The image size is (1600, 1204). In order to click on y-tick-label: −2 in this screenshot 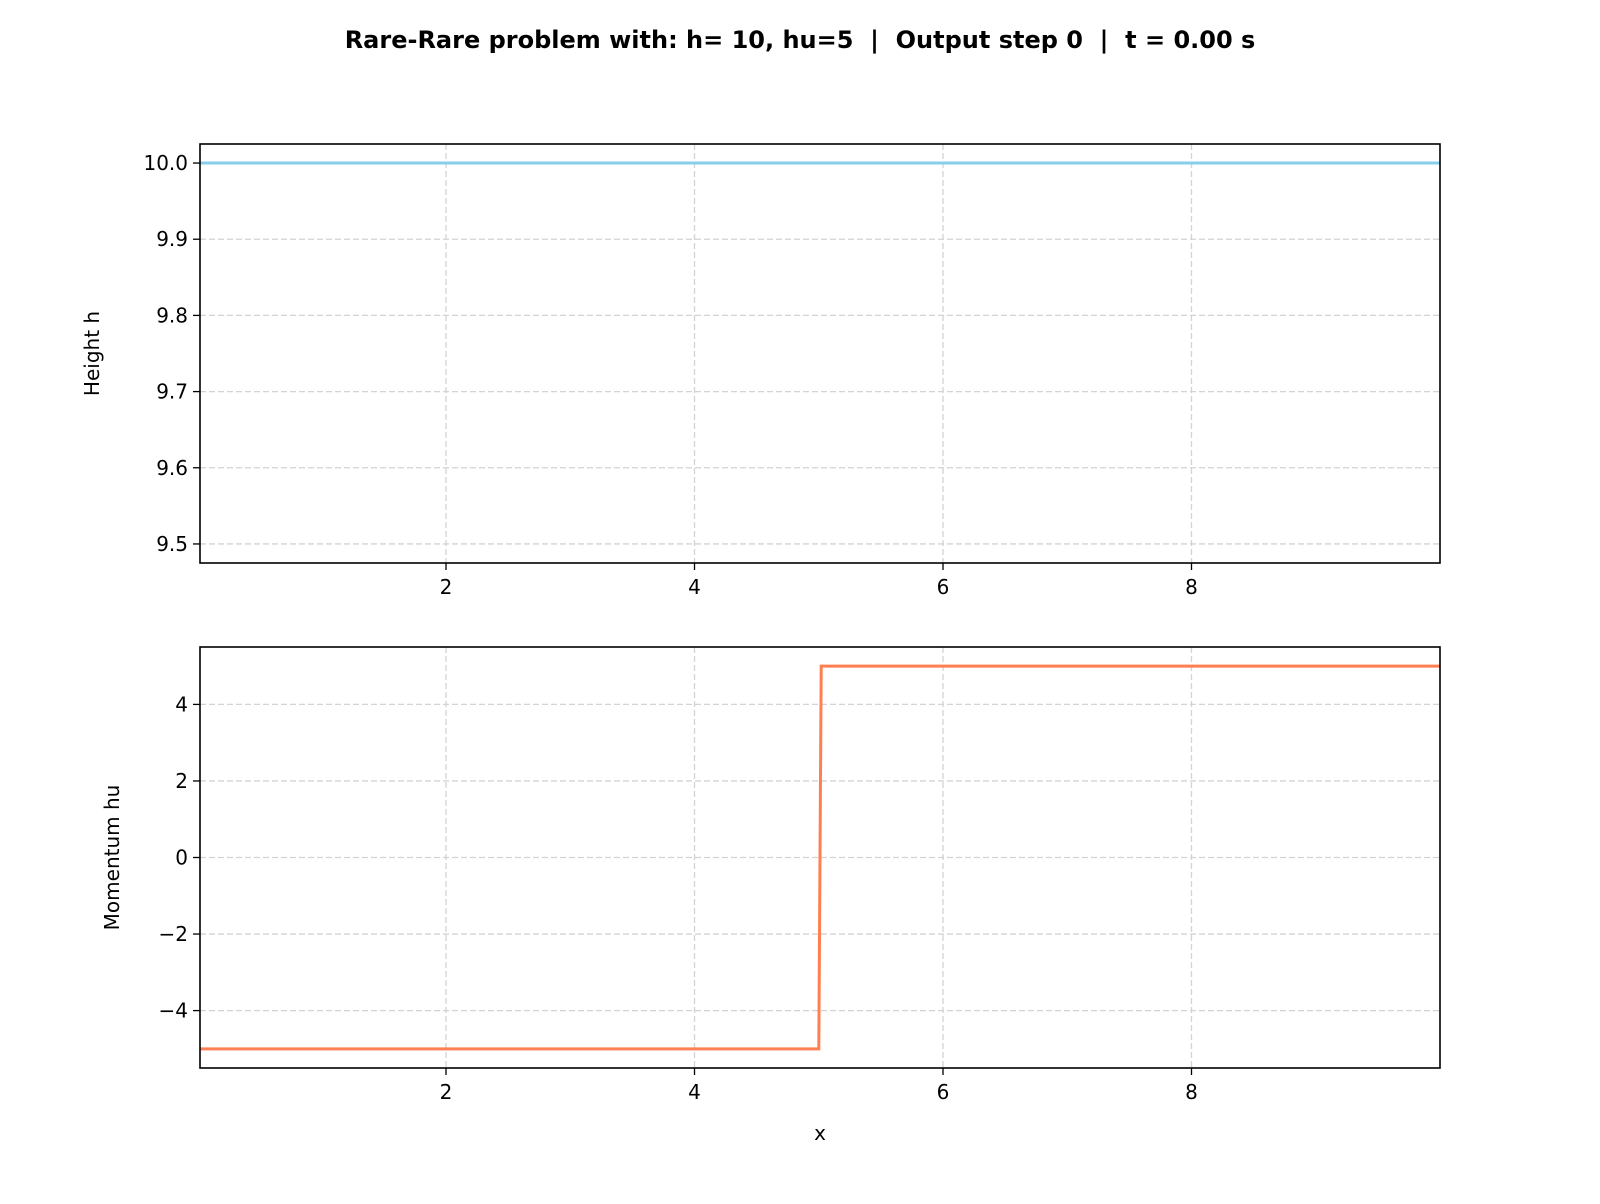, I will do `click(173, 934)`.